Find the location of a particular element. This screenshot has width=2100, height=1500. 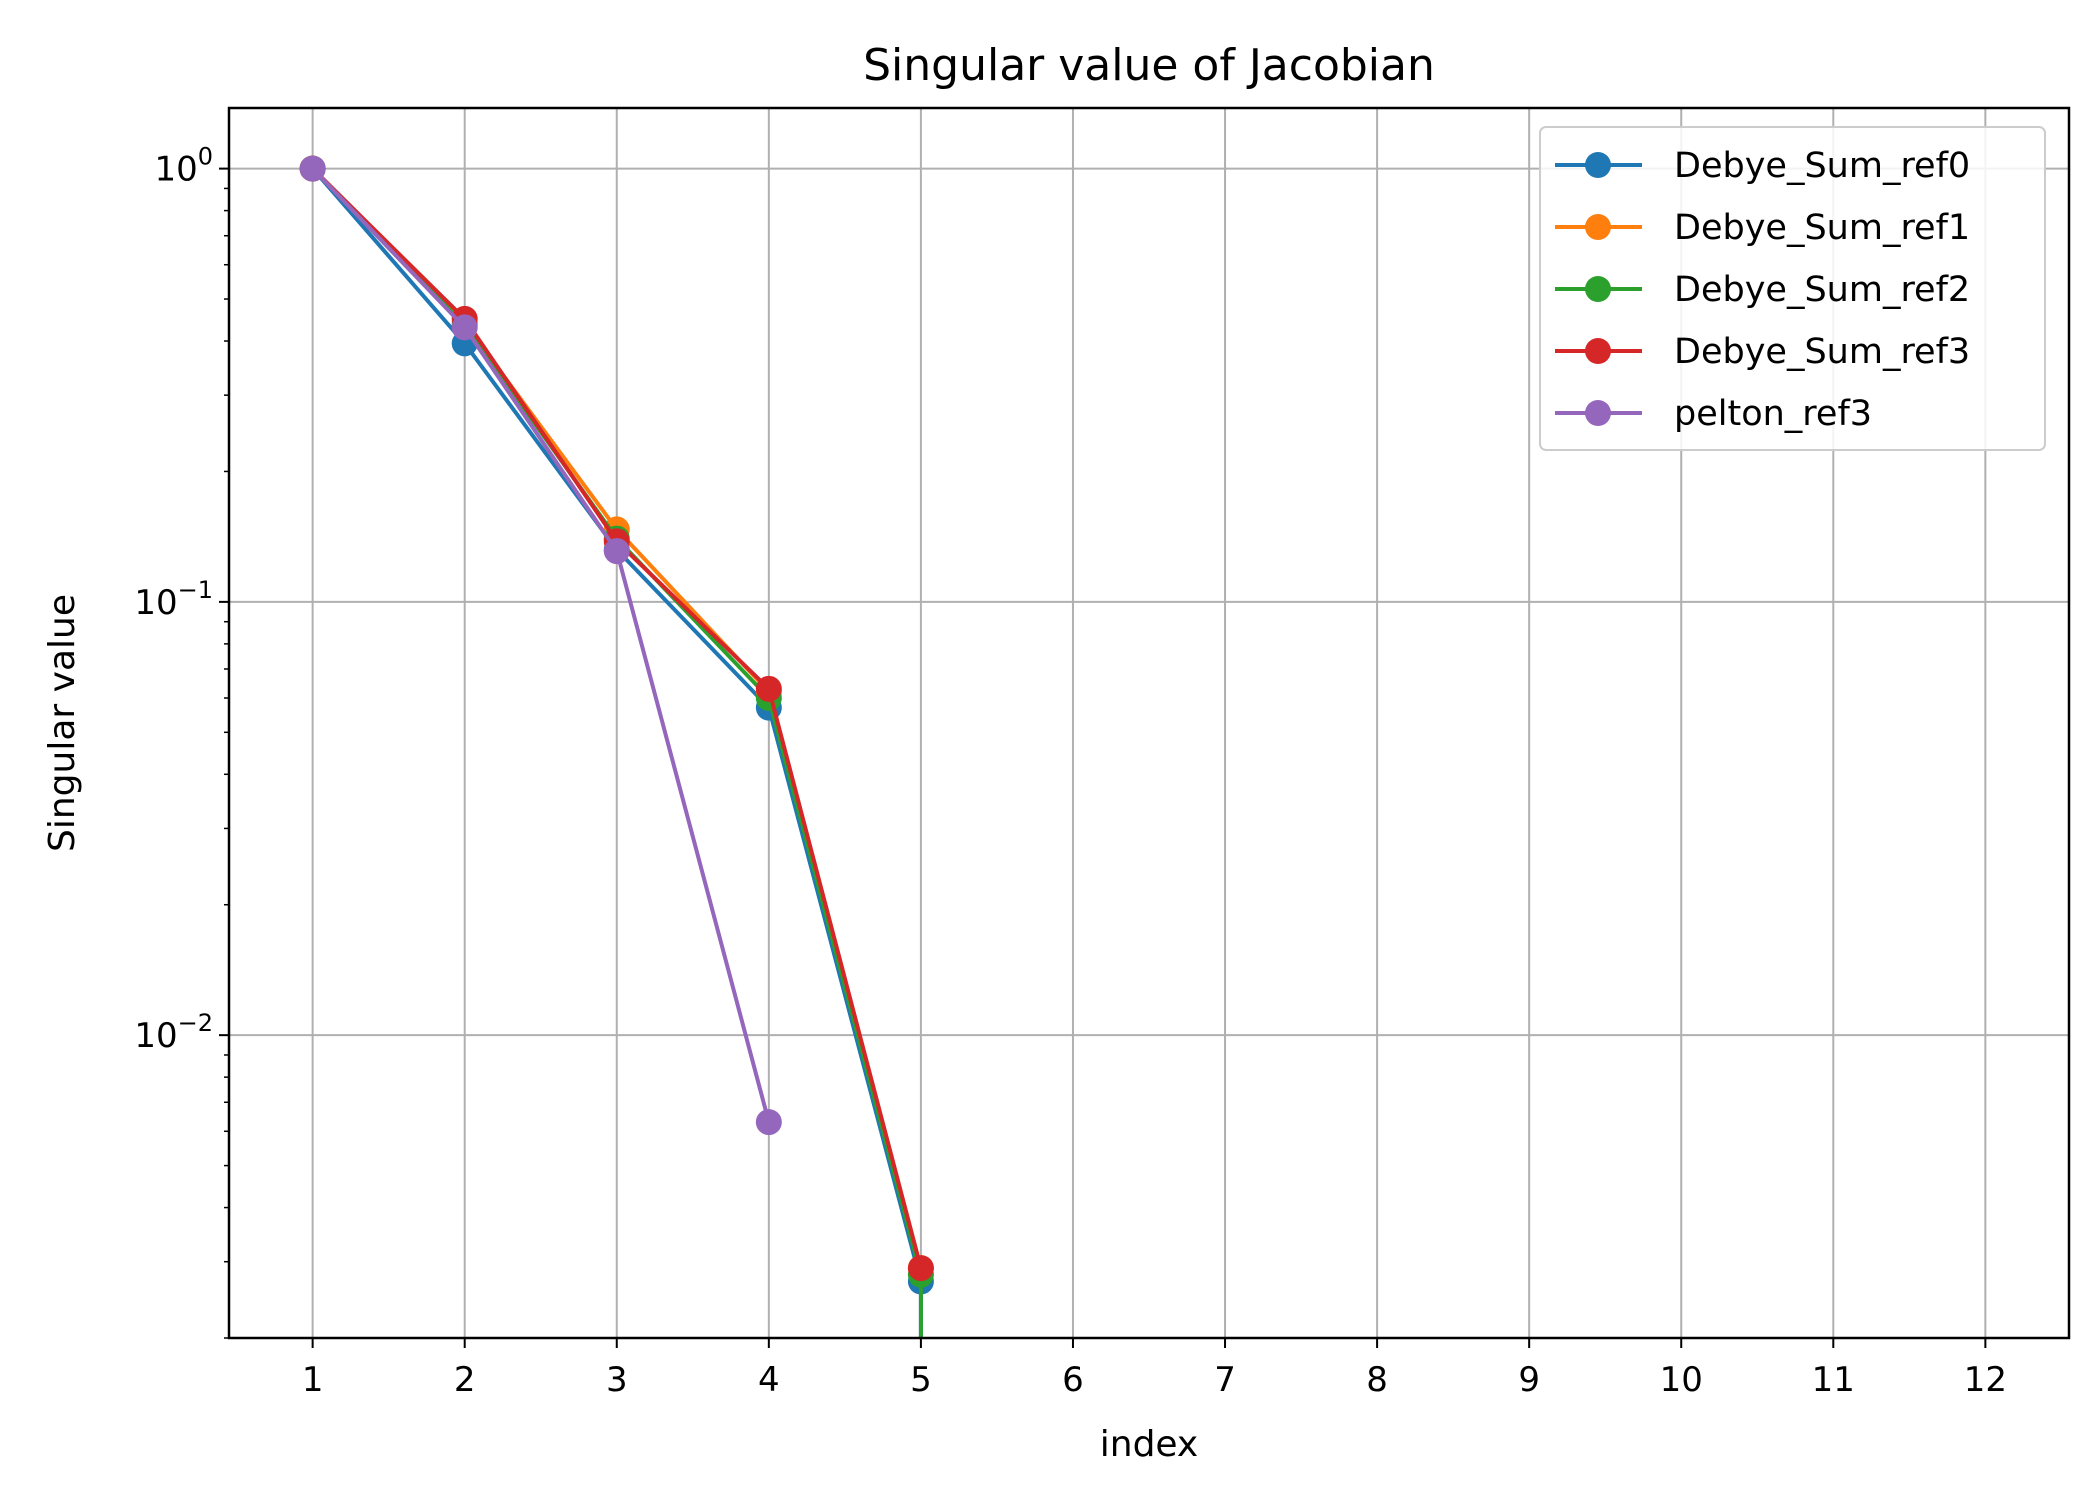

x-tick-label: 2 is located at coordinates (465, 1380).